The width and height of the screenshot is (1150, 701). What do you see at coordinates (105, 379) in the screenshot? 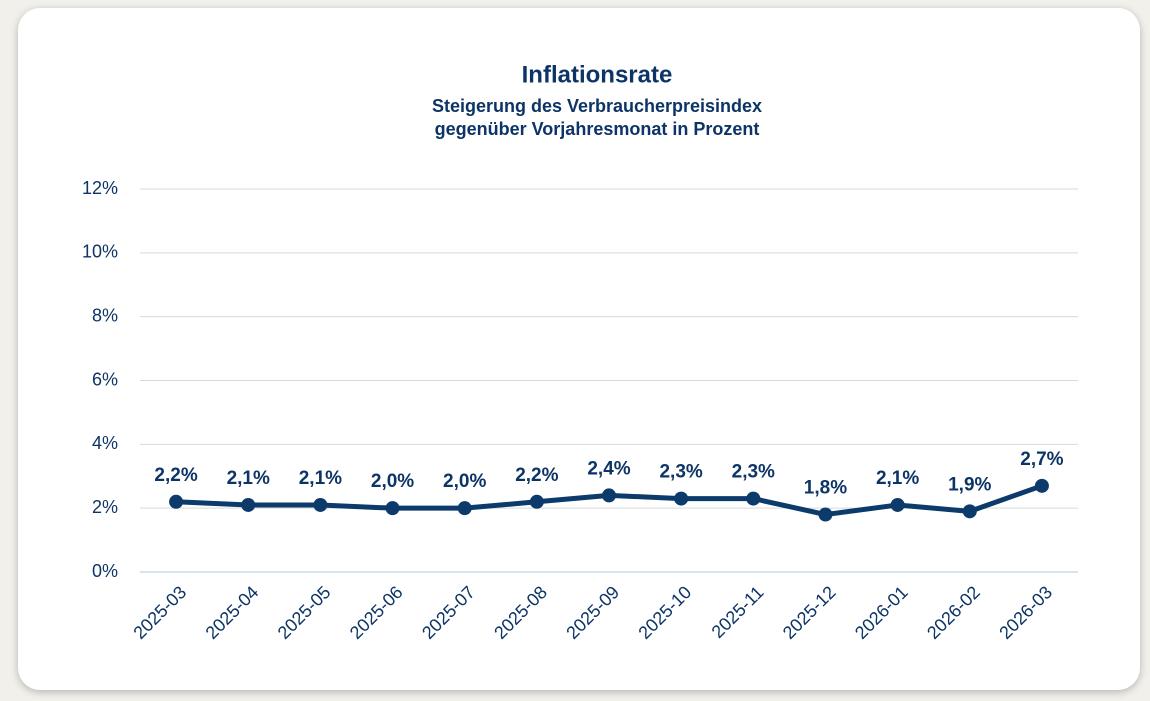
I see `y-tick-label: 6%` at bounding box center [105, 379].